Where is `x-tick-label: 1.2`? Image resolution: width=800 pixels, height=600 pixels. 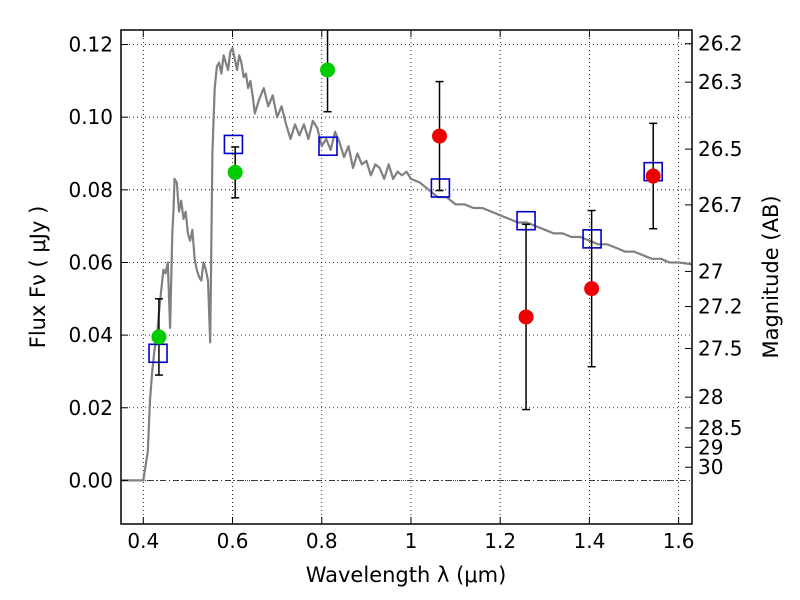
x-tick-label: 1.2 is located at coordinates (500, 541).